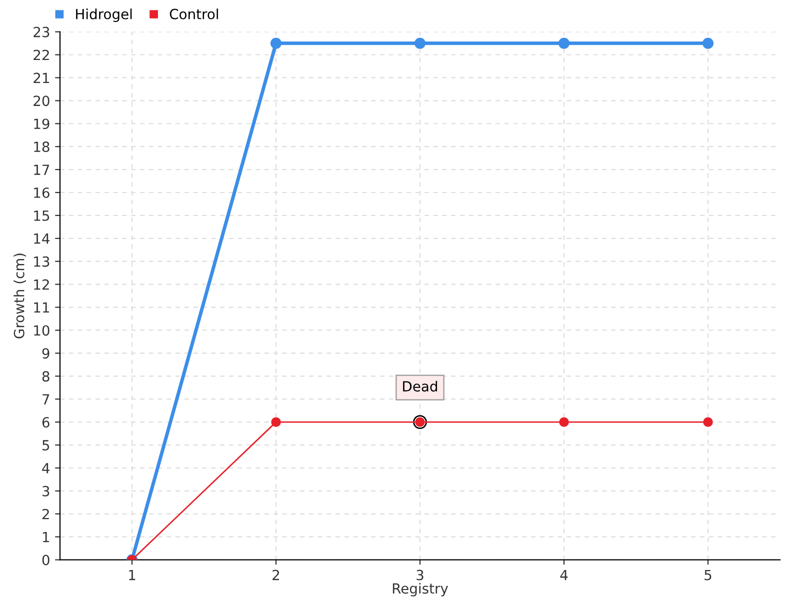 Image resolution: width=800 pixels, height=600 pixels. I want to click on y-tick-label: 1, so click(45, 537).